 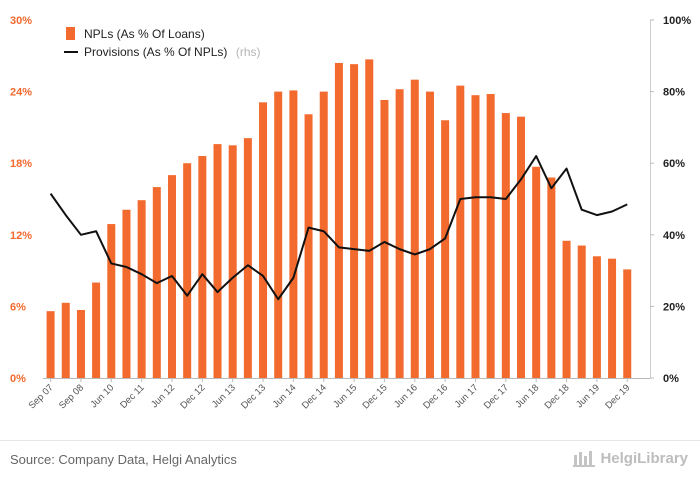 I want to click on y-right-tick-label: 40%, so click(x=674, y=236).